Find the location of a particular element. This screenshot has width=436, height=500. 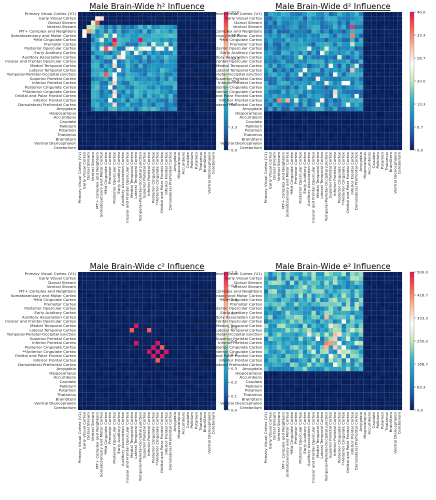

x-tick-label: Medial Temporal Cortex is located at coordinates (317, 174).